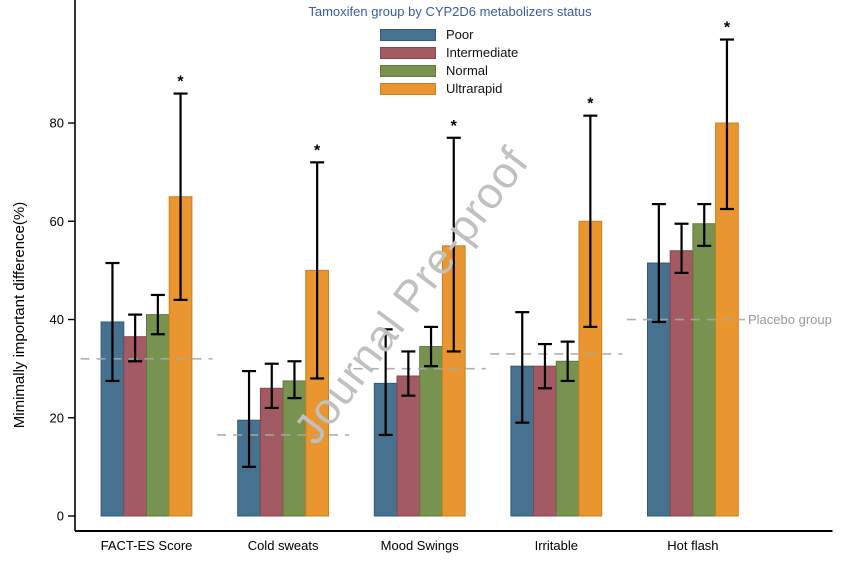 The height and width of the screenshot is (566, 847). What do you see at coordinates (408, 52) in the screenshot?
I see `intermediate-color-swatch` at bounding box center [408, 52].